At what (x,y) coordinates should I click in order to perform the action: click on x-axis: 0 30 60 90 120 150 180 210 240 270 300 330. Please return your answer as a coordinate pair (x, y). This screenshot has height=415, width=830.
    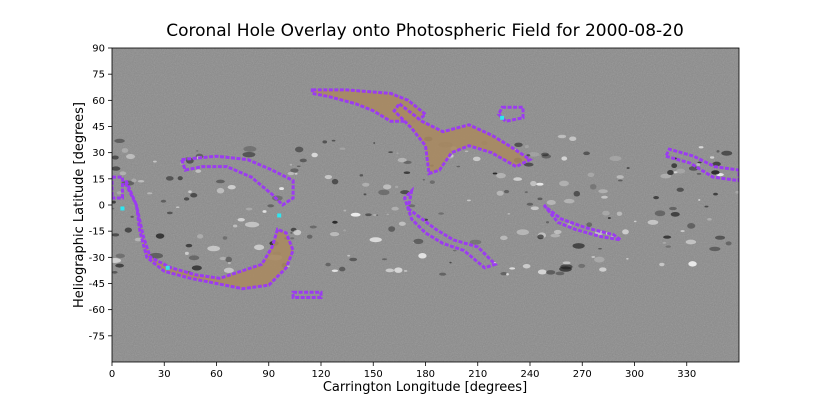
    Looking at the image, I should click on (402, 371).